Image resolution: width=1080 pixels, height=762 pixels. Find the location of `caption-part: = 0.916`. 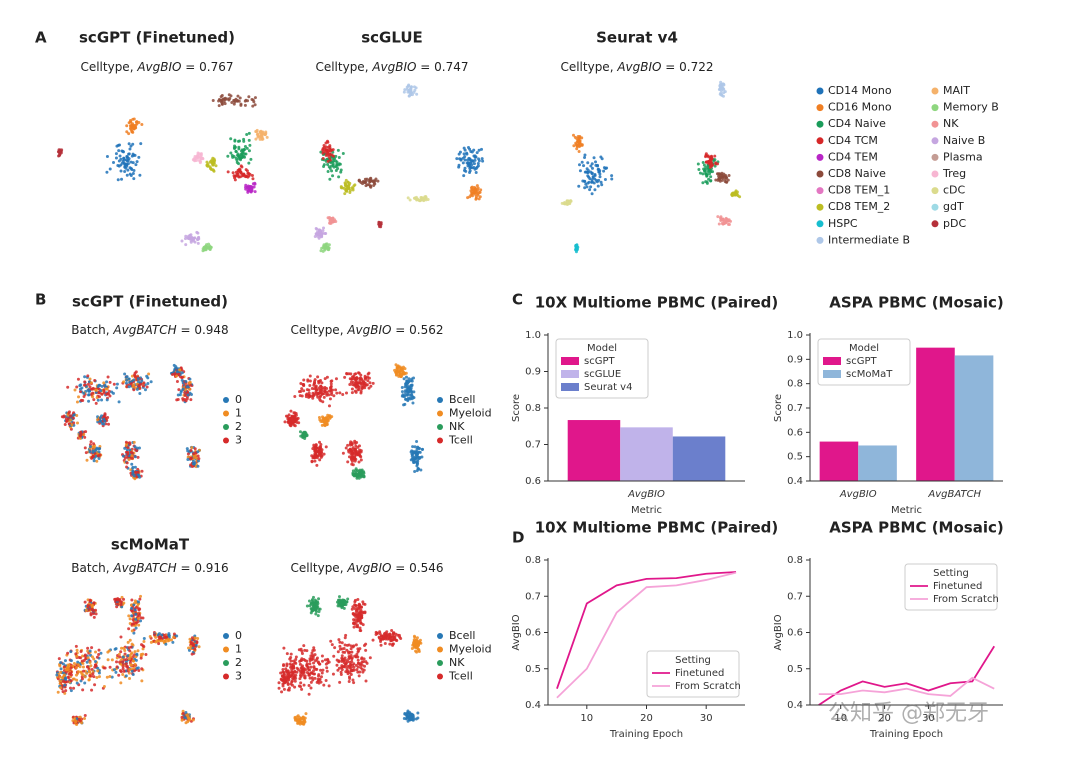

caption-part: = 0.916 is located at coordinates (203, 568).